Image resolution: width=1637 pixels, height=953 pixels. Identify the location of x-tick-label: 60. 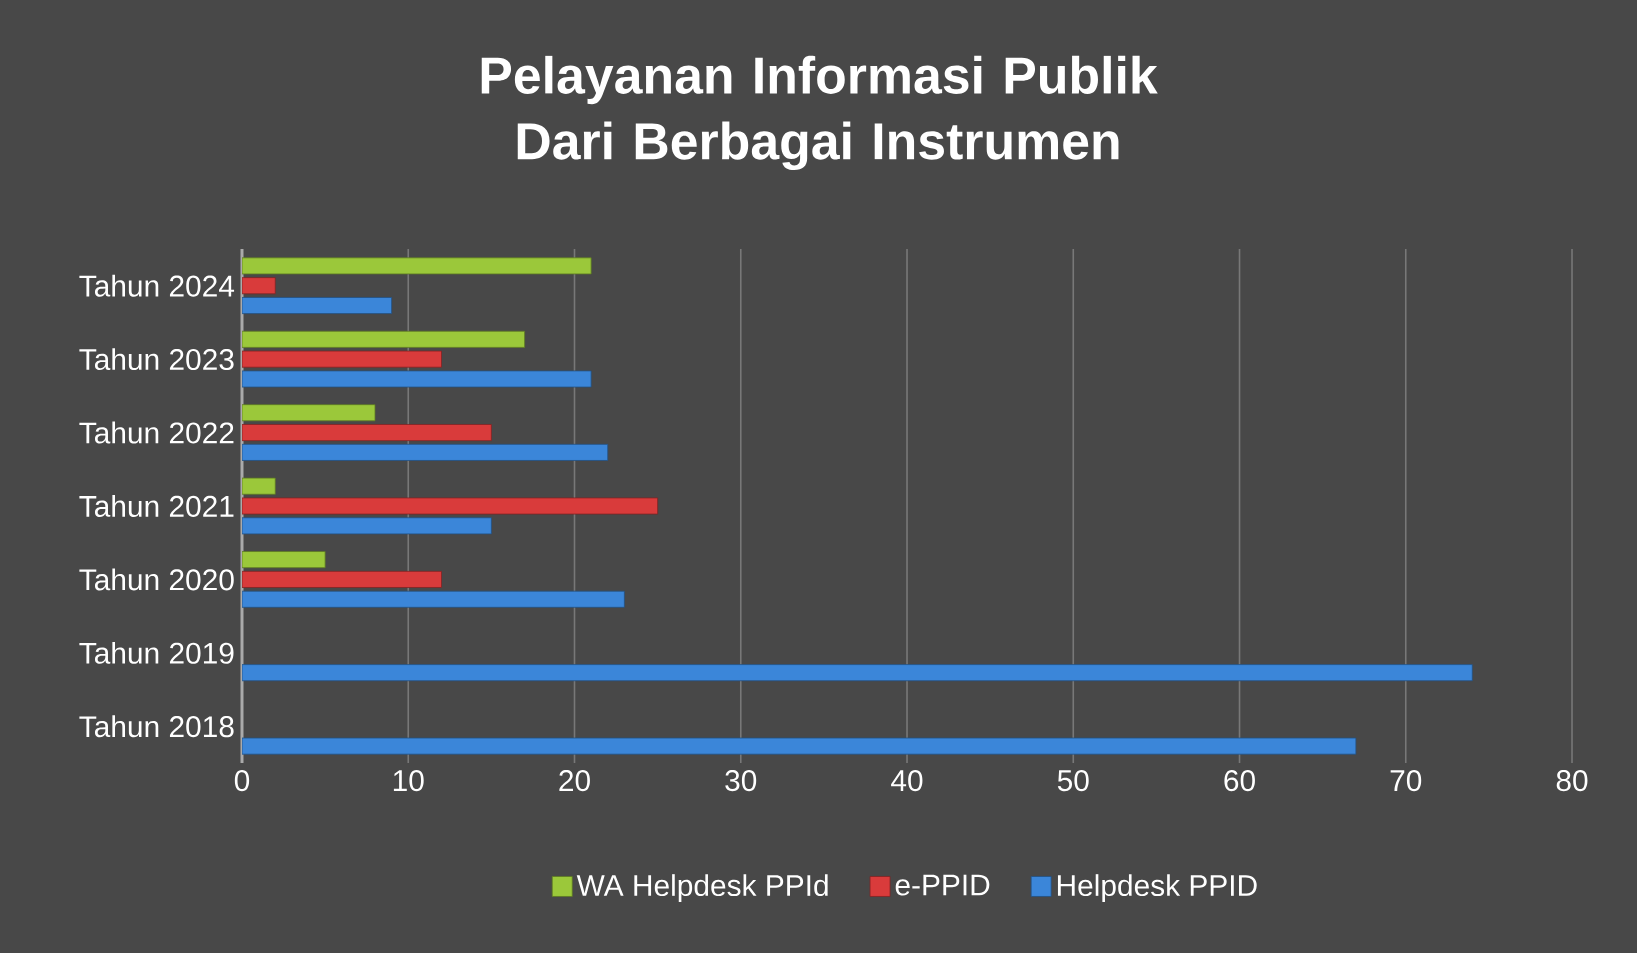
(1239, 781).